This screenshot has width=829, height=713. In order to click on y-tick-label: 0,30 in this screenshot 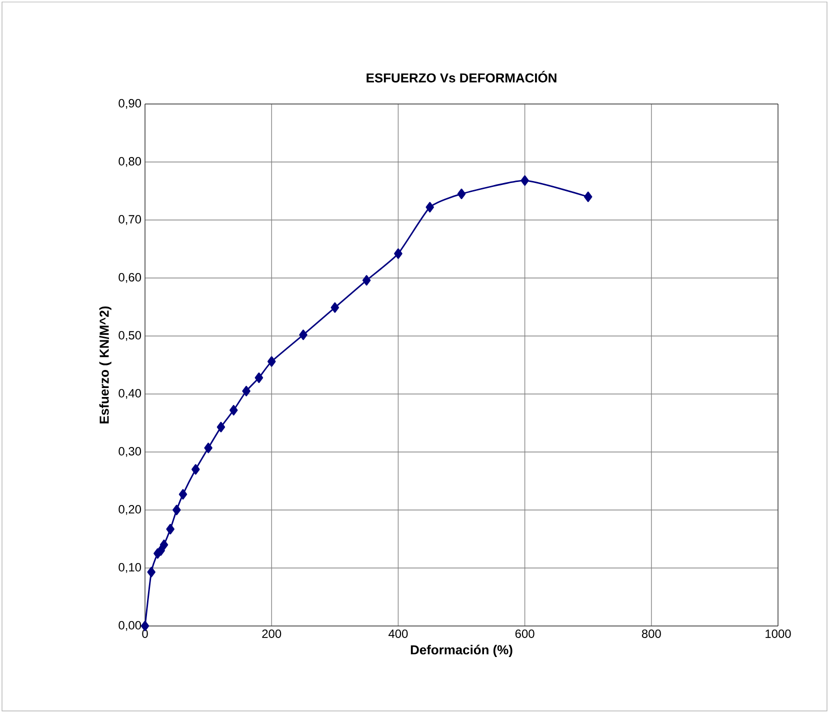, I will do `click(130, 452)`.